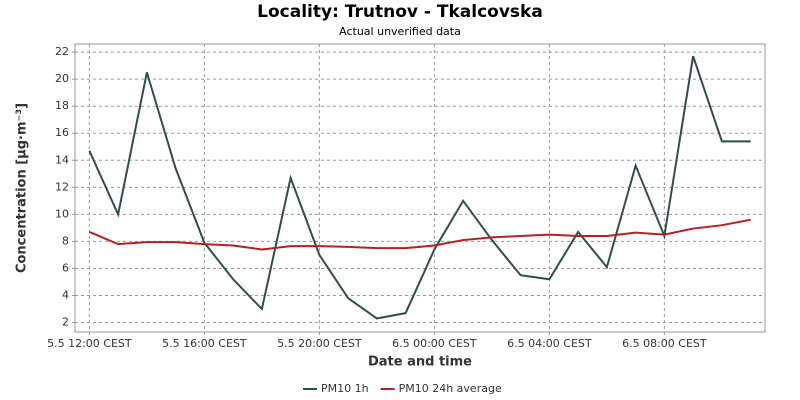 The image size is (800, 400). I want to click on series-line, so click(419, 234).